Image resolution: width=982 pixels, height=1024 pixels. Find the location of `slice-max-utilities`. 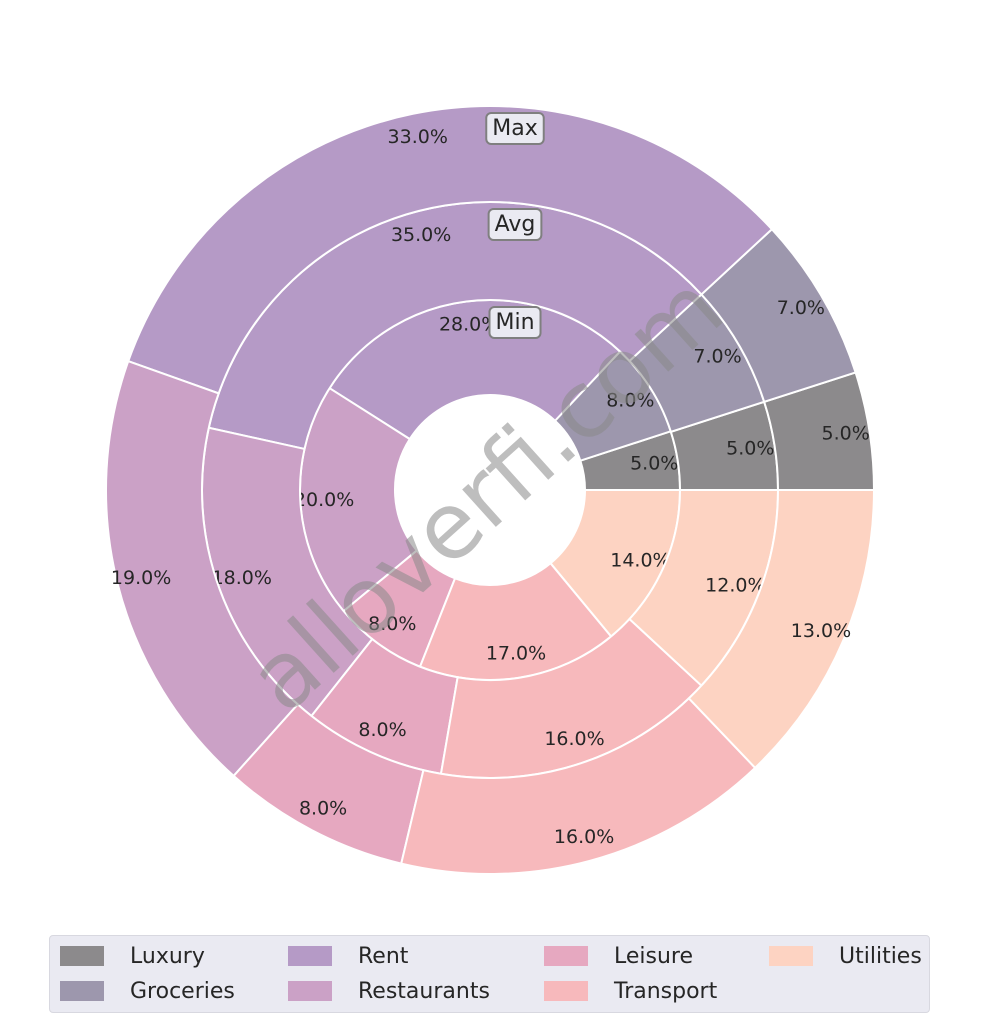

slice-max-utilities is located at coordinates (781, 629).